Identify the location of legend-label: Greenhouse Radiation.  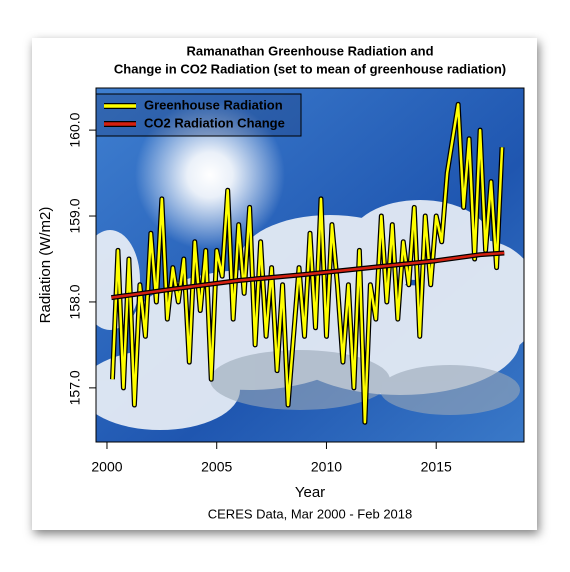
(213, 104).